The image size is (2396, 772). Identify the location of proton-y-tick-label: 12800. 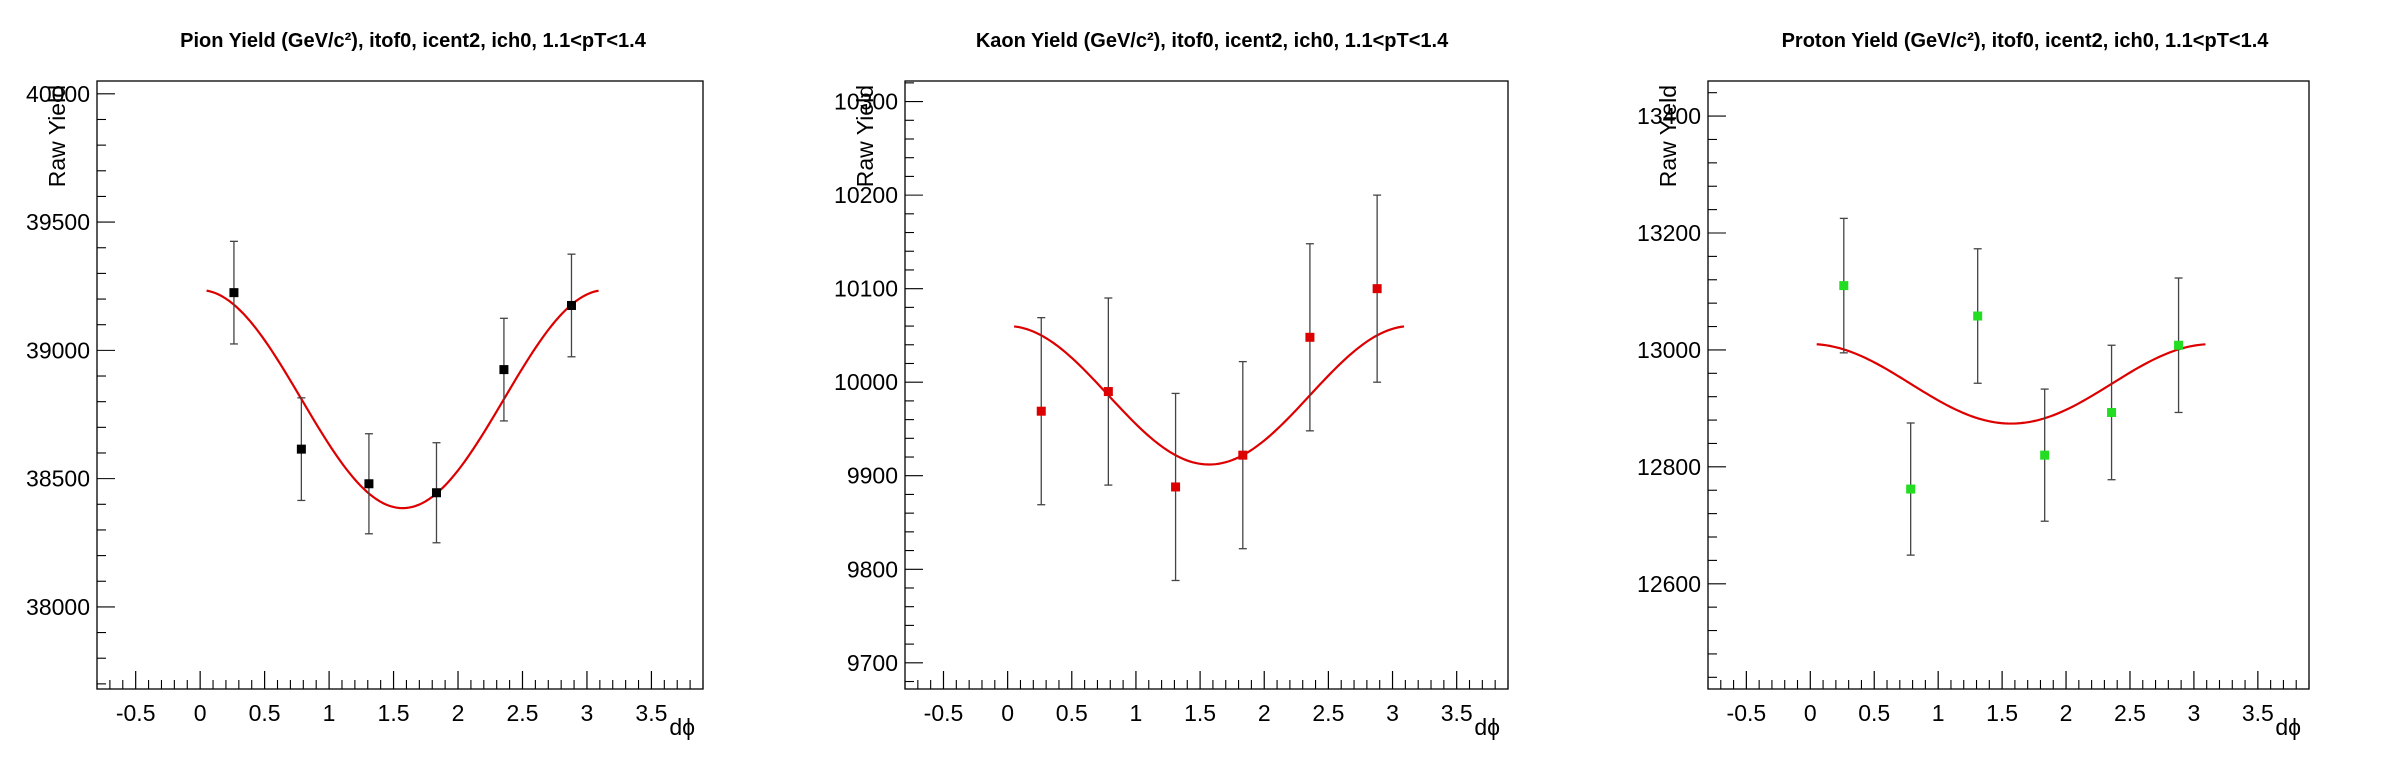
(1669, 467).